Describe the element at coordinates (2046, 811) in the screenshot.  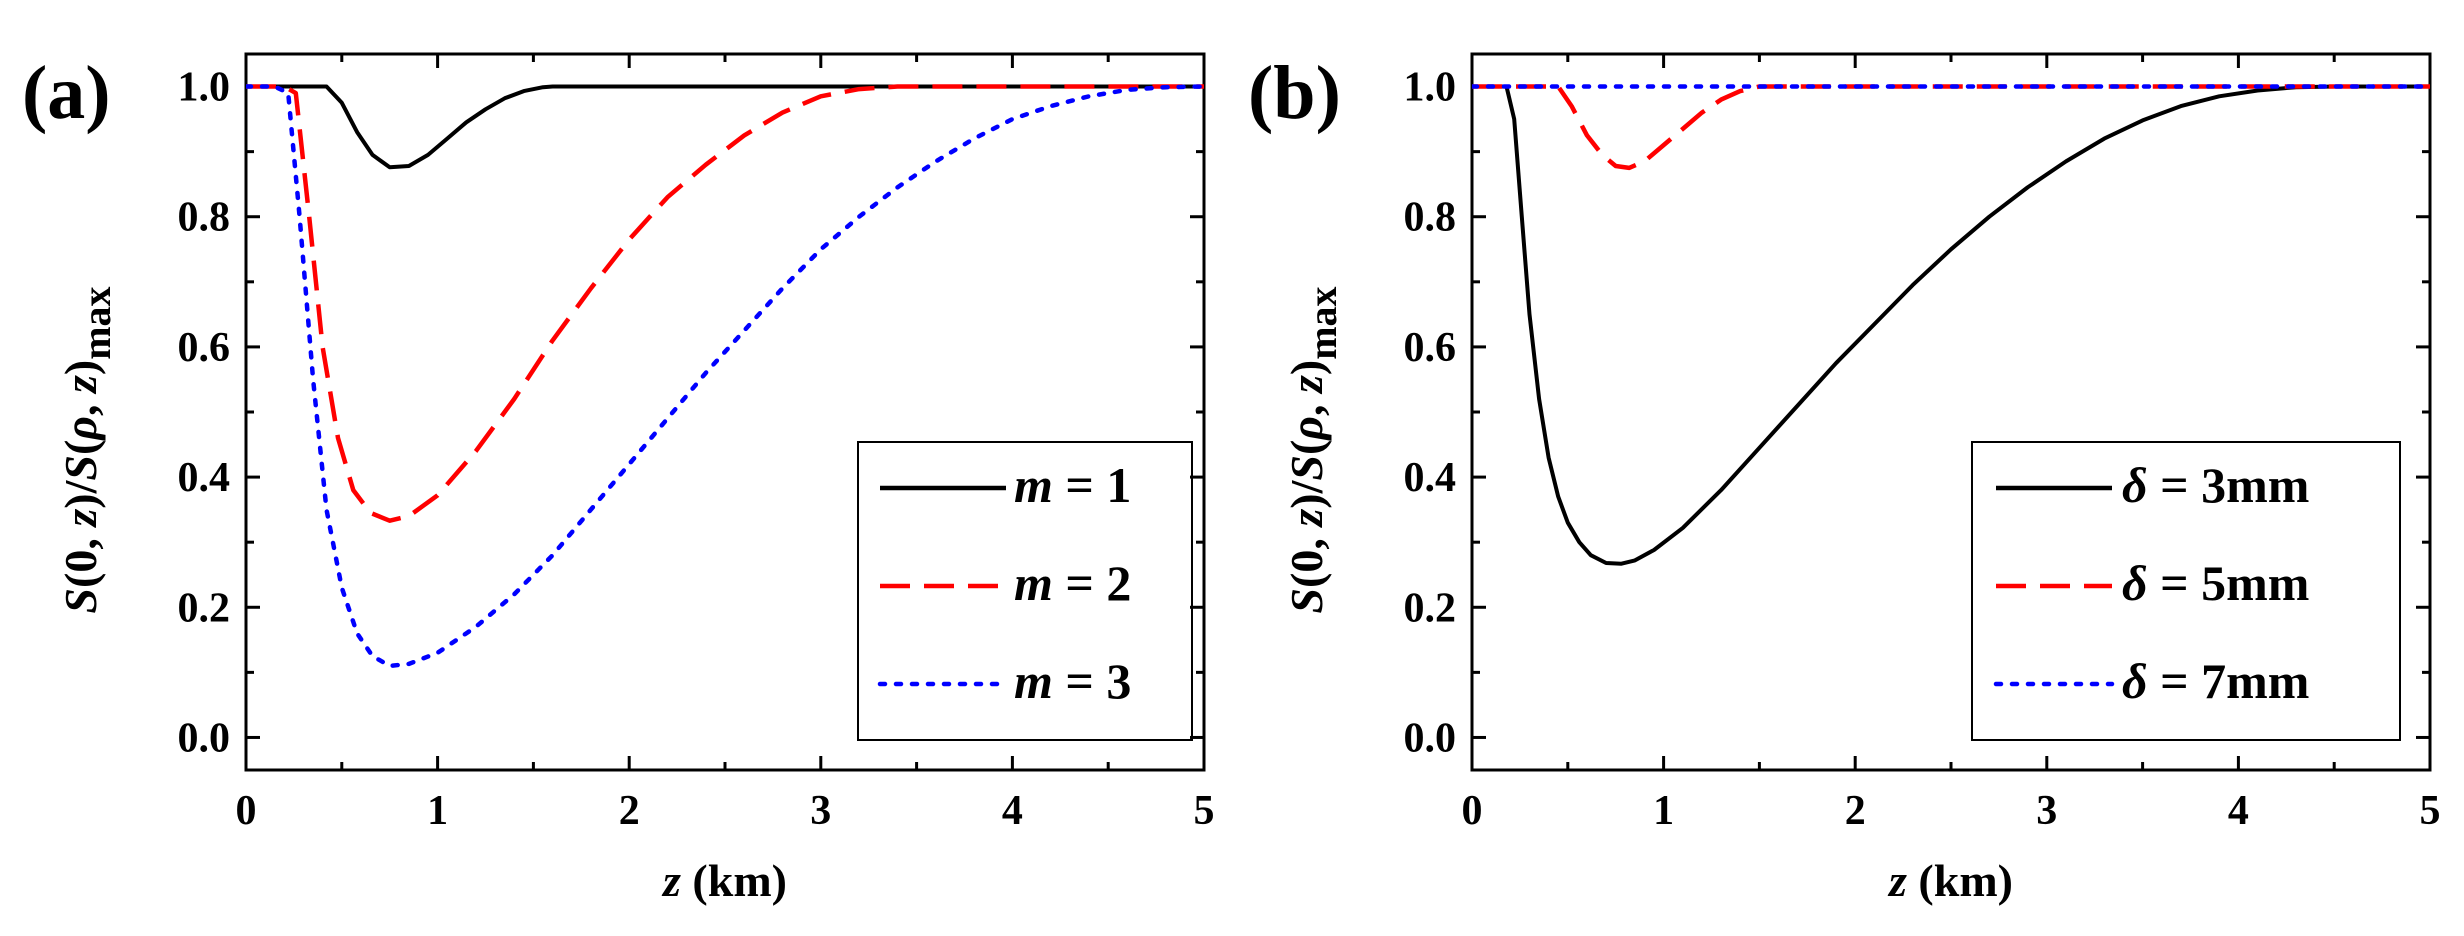
I see `panel-b-x-tick-label: 3` at that location.